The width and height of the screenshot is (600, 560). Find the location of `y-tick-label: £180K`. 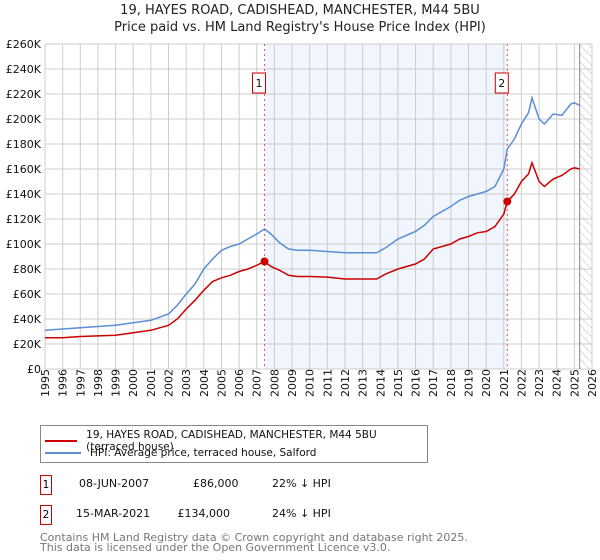

y-tick-label: £180K is located at coordinates (24, 144).